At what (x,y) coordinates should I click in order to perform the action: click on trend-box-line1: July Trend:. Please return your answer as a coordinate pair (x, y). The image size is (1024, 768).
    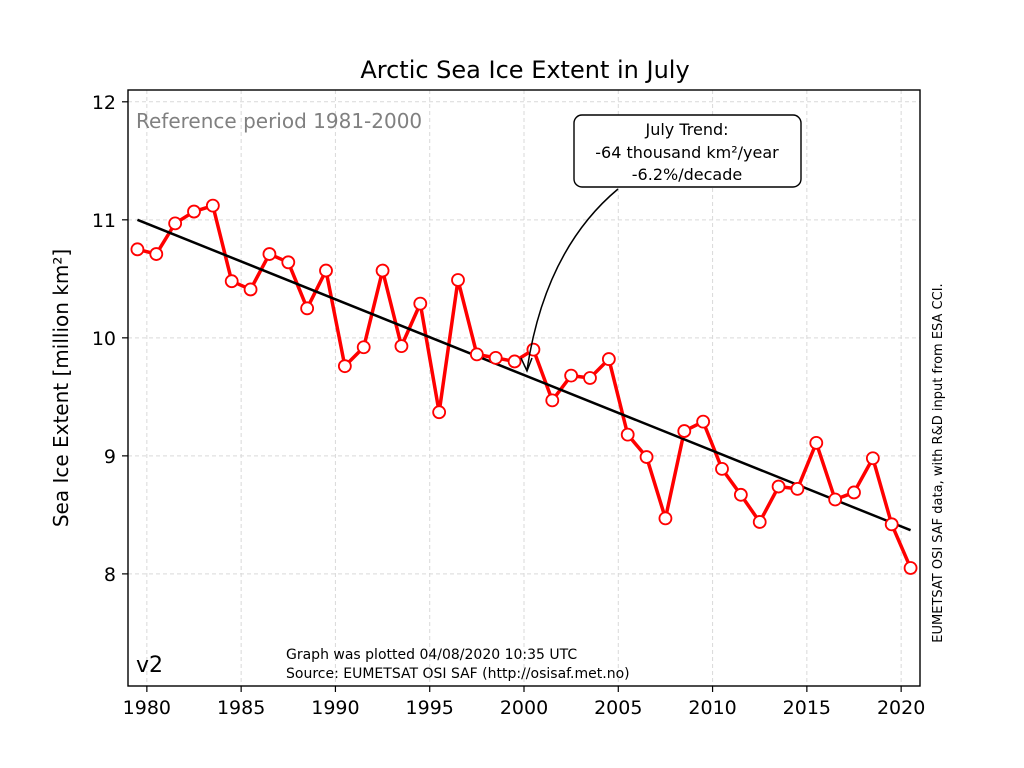
    Looking at the image, I should click on (686, 129).